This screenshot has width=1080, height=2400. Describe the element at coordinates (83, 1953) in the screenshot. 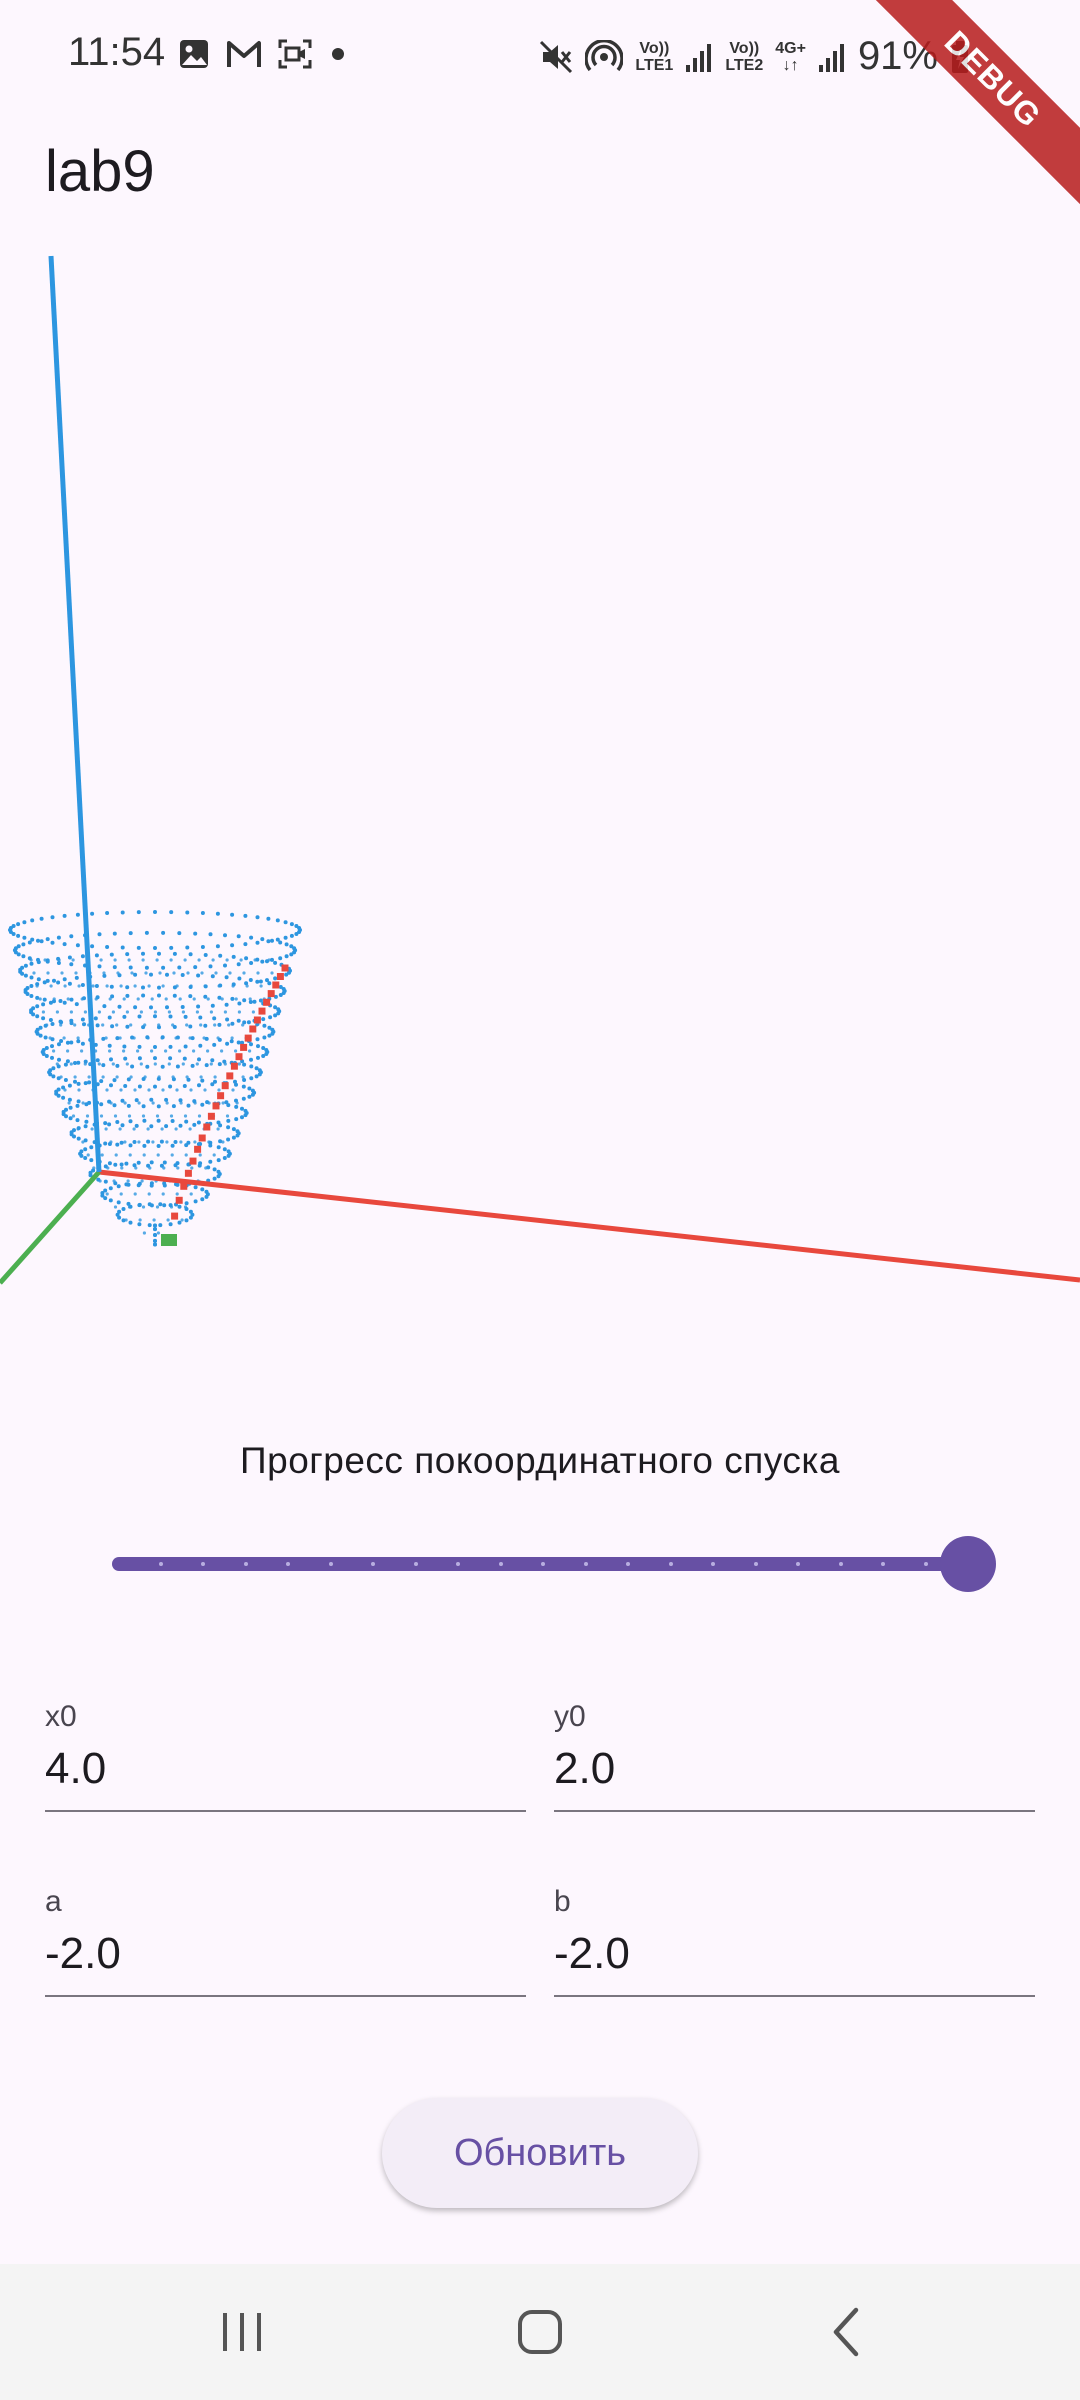

I see `a-input: -2.0` at that location.